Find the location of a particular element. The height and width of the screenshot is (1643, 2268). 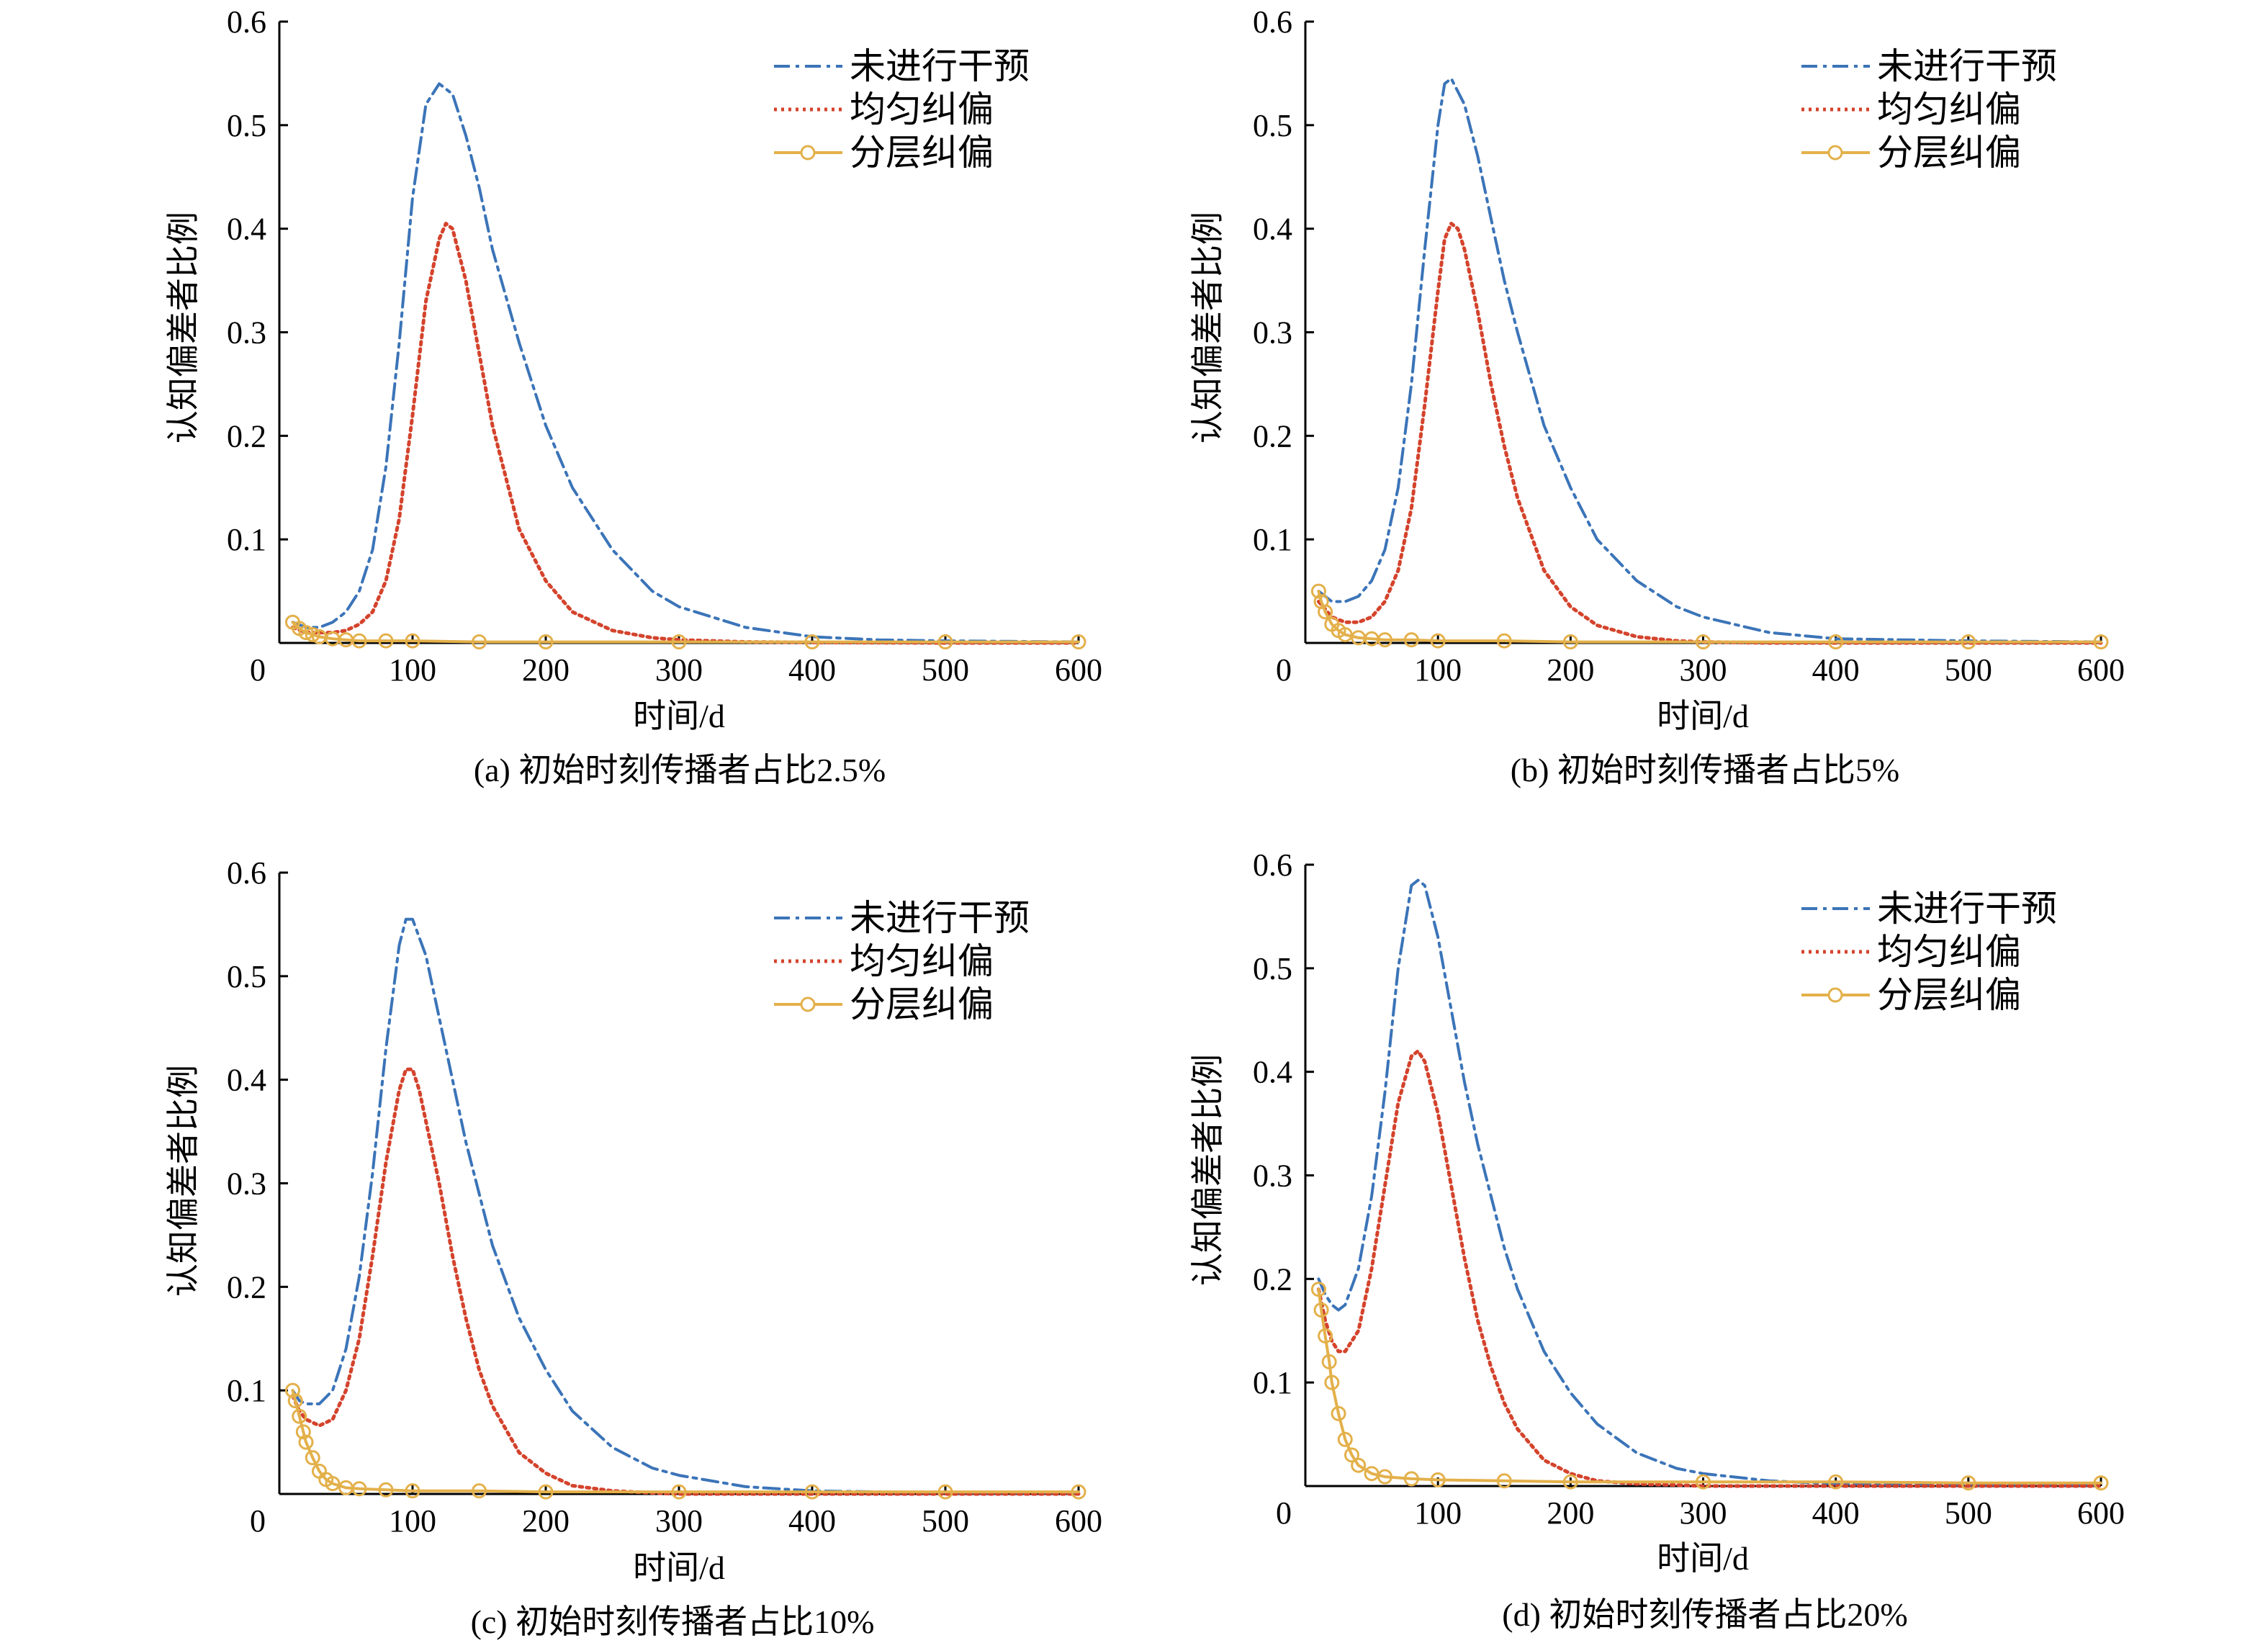

marks-d is located at coordinates (1709, 1184).